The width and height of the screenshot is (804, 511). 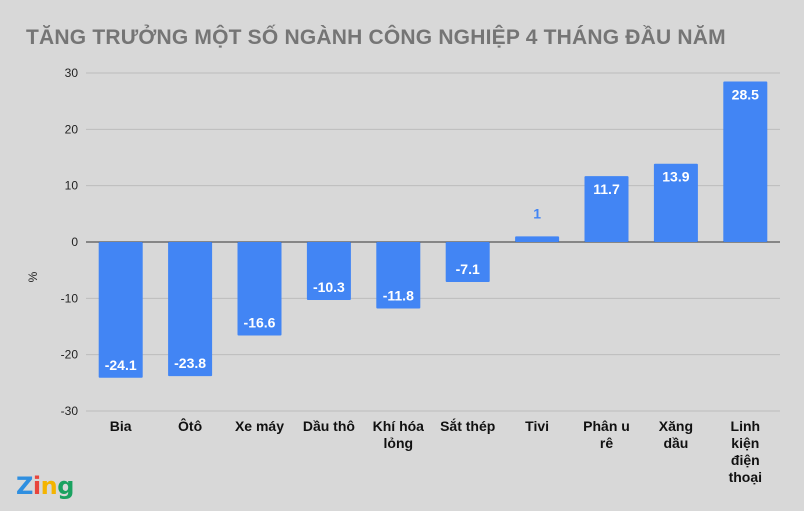 I want to click on x-category-line: rê, so click(x=606, y=443).